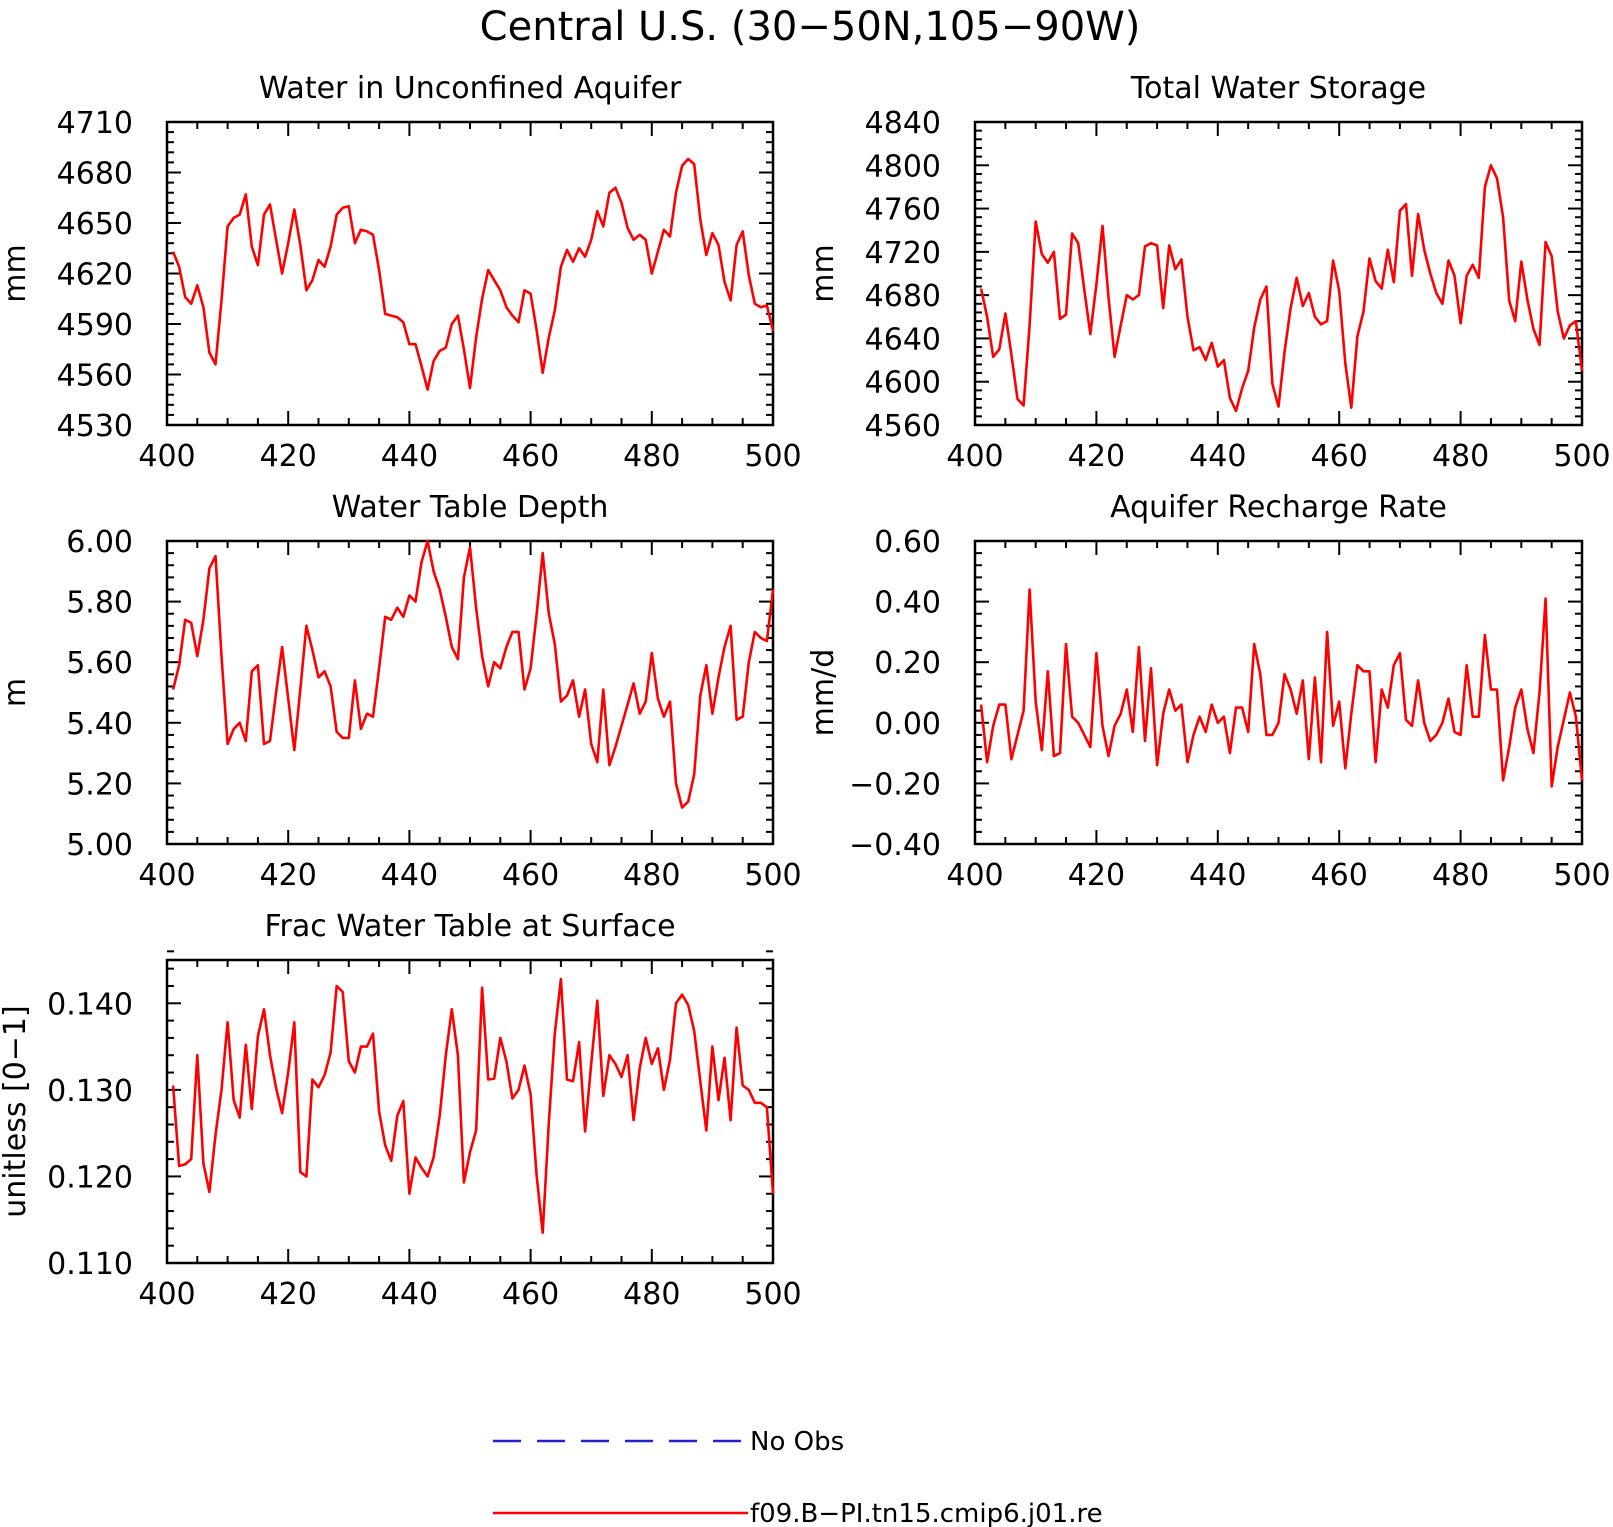  Describe the element at coordinates (166, 1294) in the screenshot. I see `frac-water-table-at-surface-x-tick-label: 400` at that location.